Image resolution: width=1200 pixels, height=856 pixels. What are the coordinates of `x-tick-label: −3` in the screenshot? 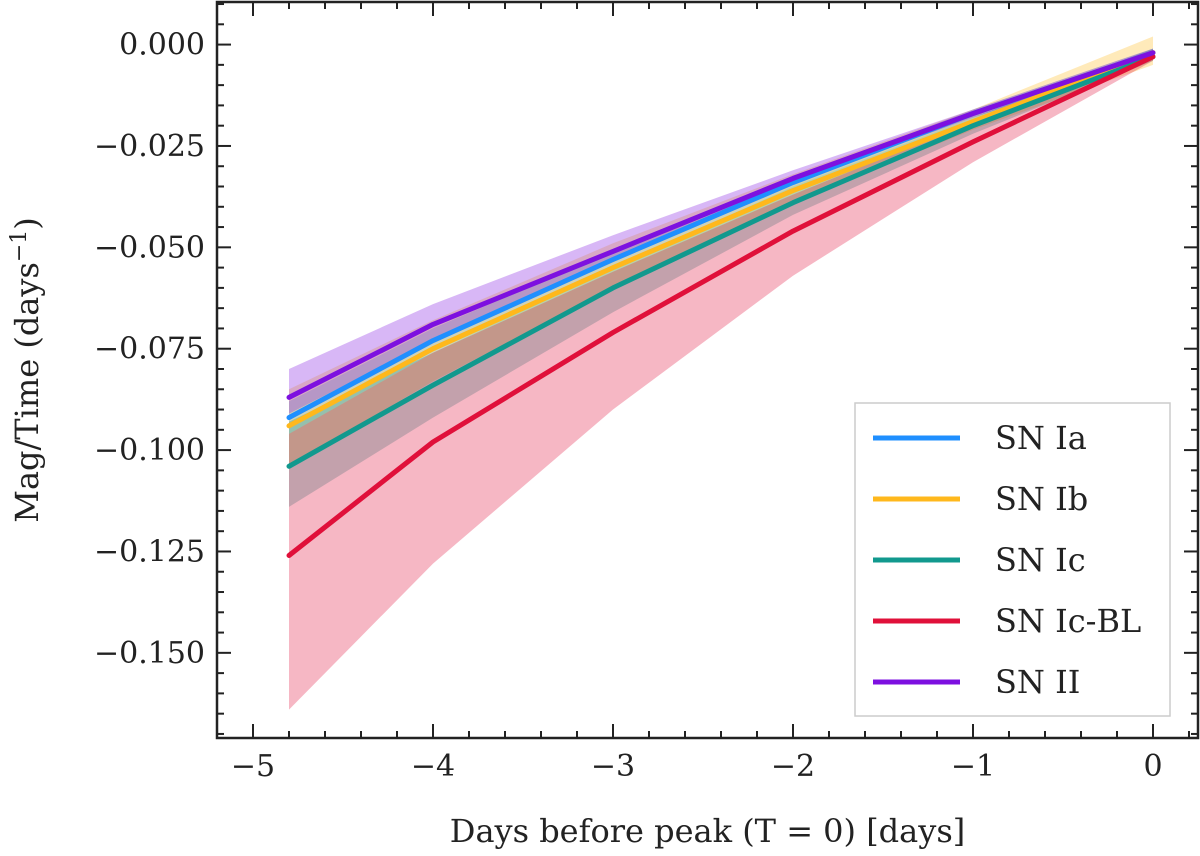 It's located at (613, 766).